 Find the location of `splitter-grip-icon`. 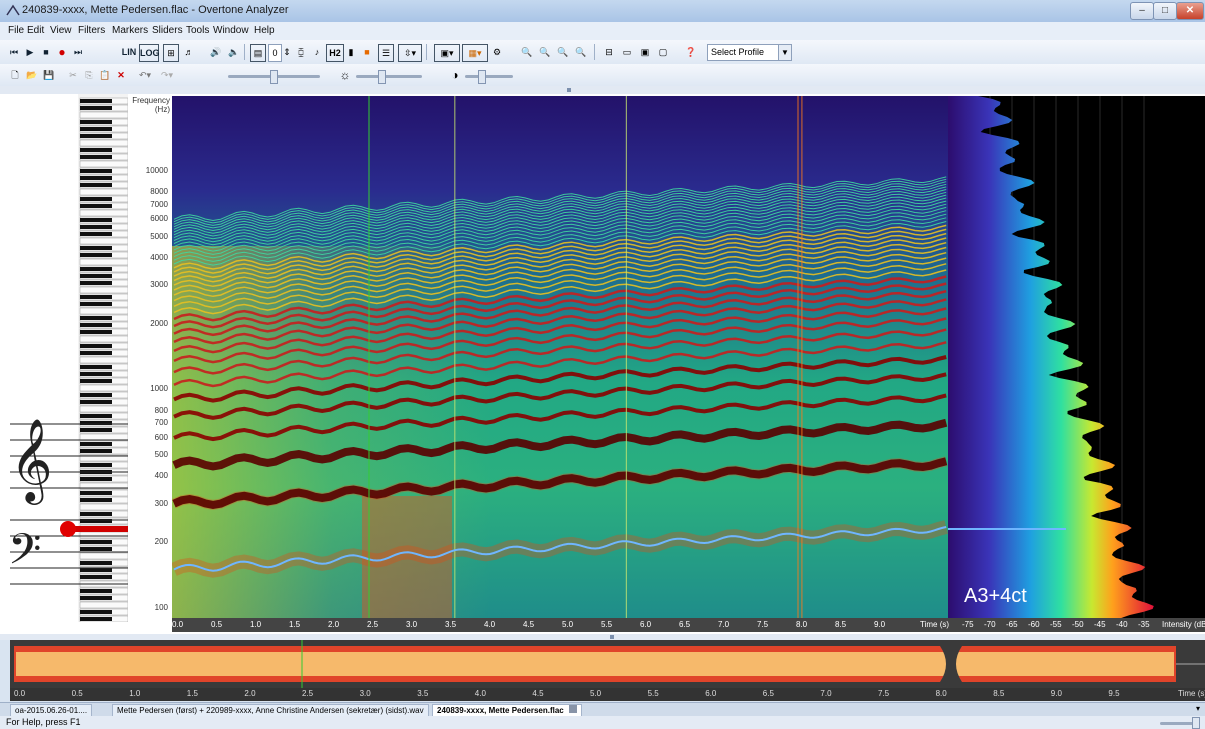

splitter-grip-icon is located at coordinates (612, 637).